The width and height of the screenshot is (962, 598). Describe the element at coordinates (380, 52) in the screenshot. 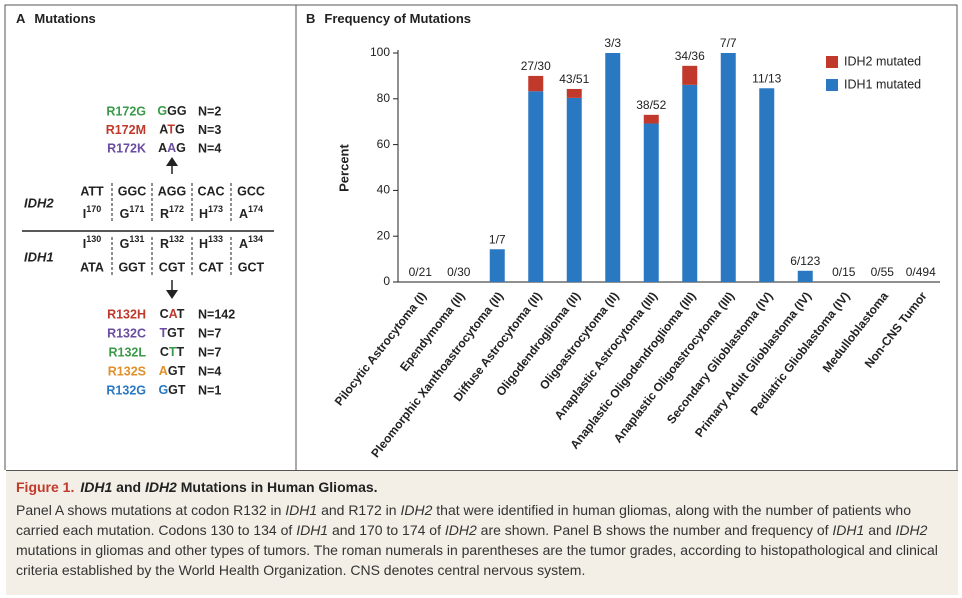

I see `y-tick-label: 100` at that location.